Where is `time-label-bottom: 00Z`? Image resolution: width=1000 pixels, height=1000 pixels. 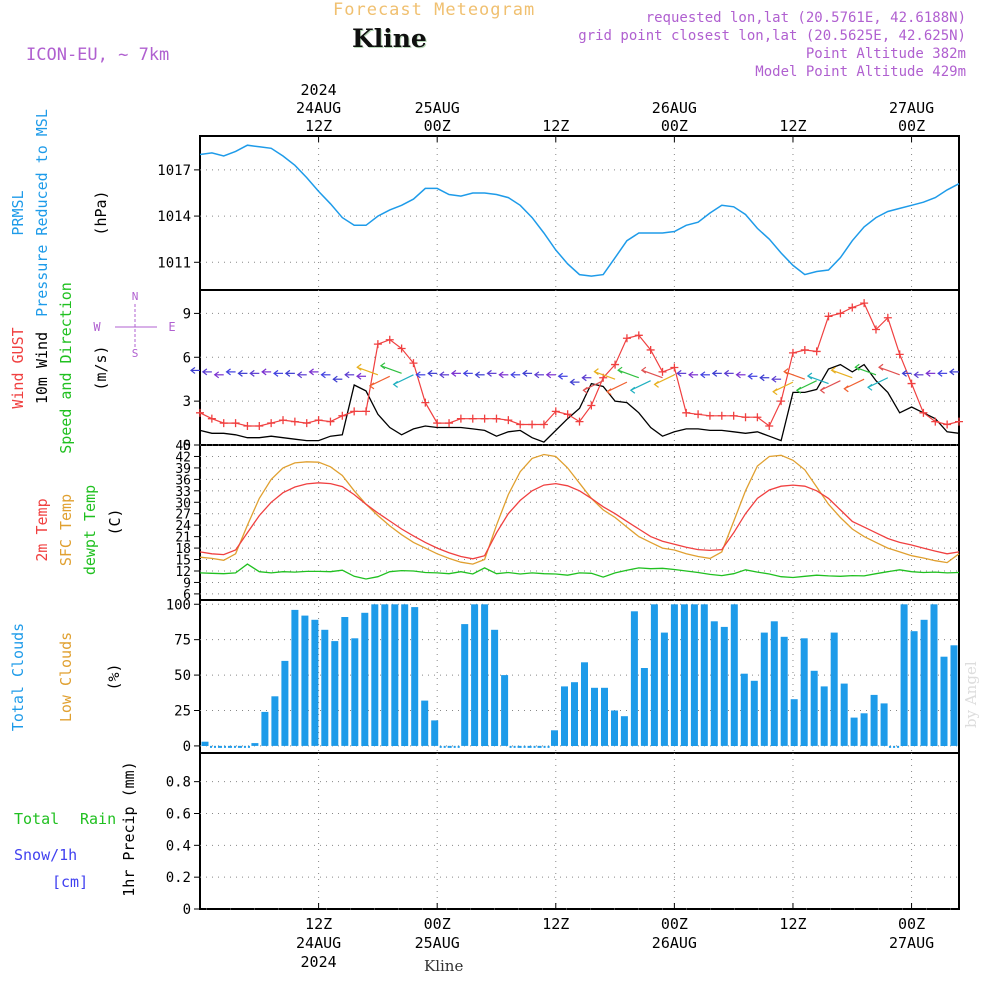
time-label-bottom: 00Z is located at coordinates (437, 924).